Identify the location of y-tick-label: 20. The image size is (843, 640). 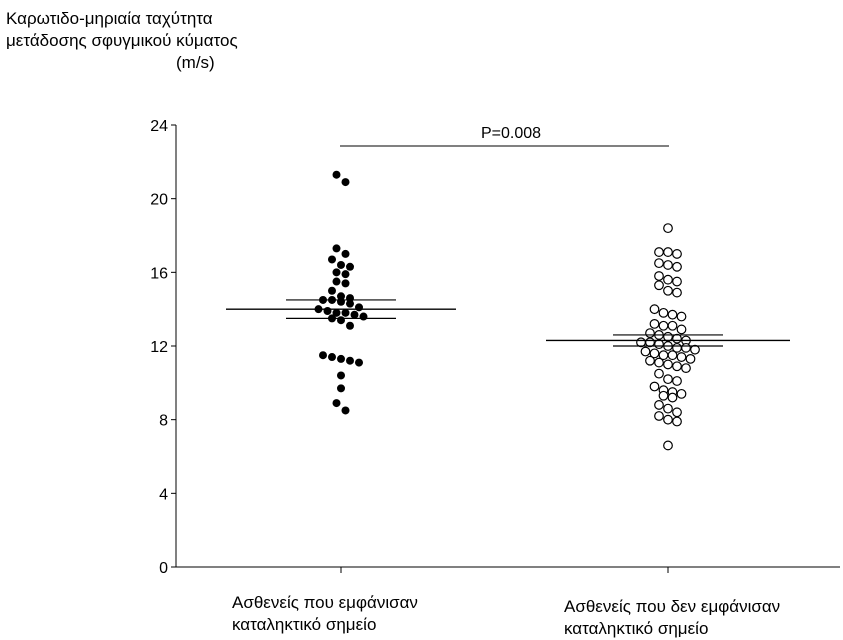
(159, 200).